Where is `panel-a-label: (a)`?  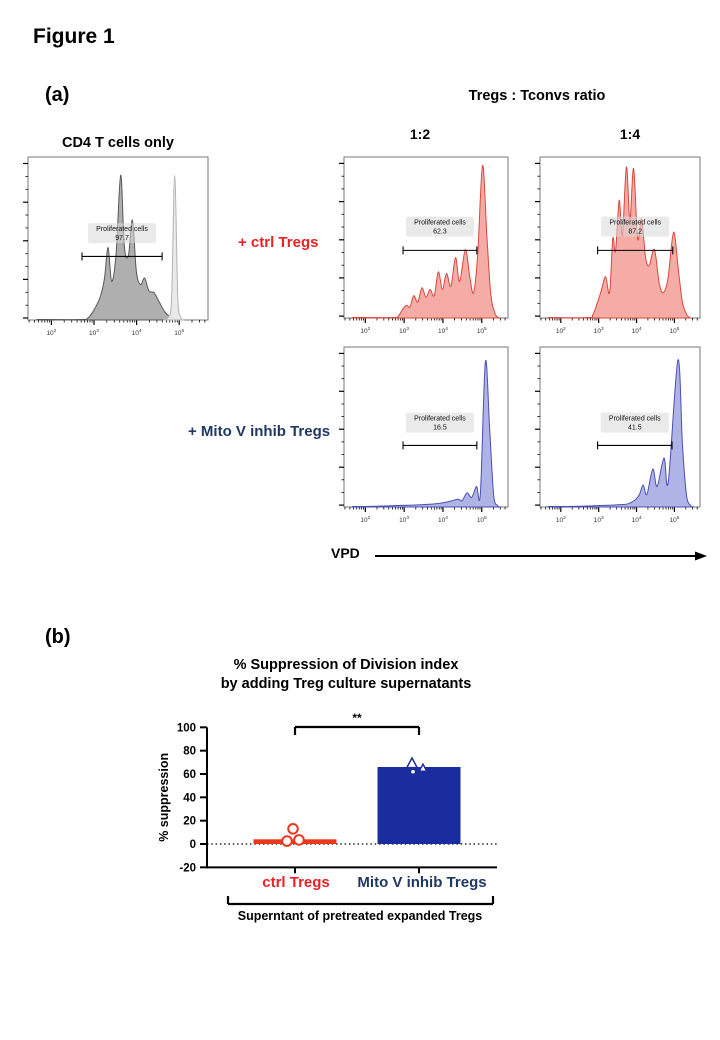
panel-a-label: (a) is located at coordinates (57, 95).